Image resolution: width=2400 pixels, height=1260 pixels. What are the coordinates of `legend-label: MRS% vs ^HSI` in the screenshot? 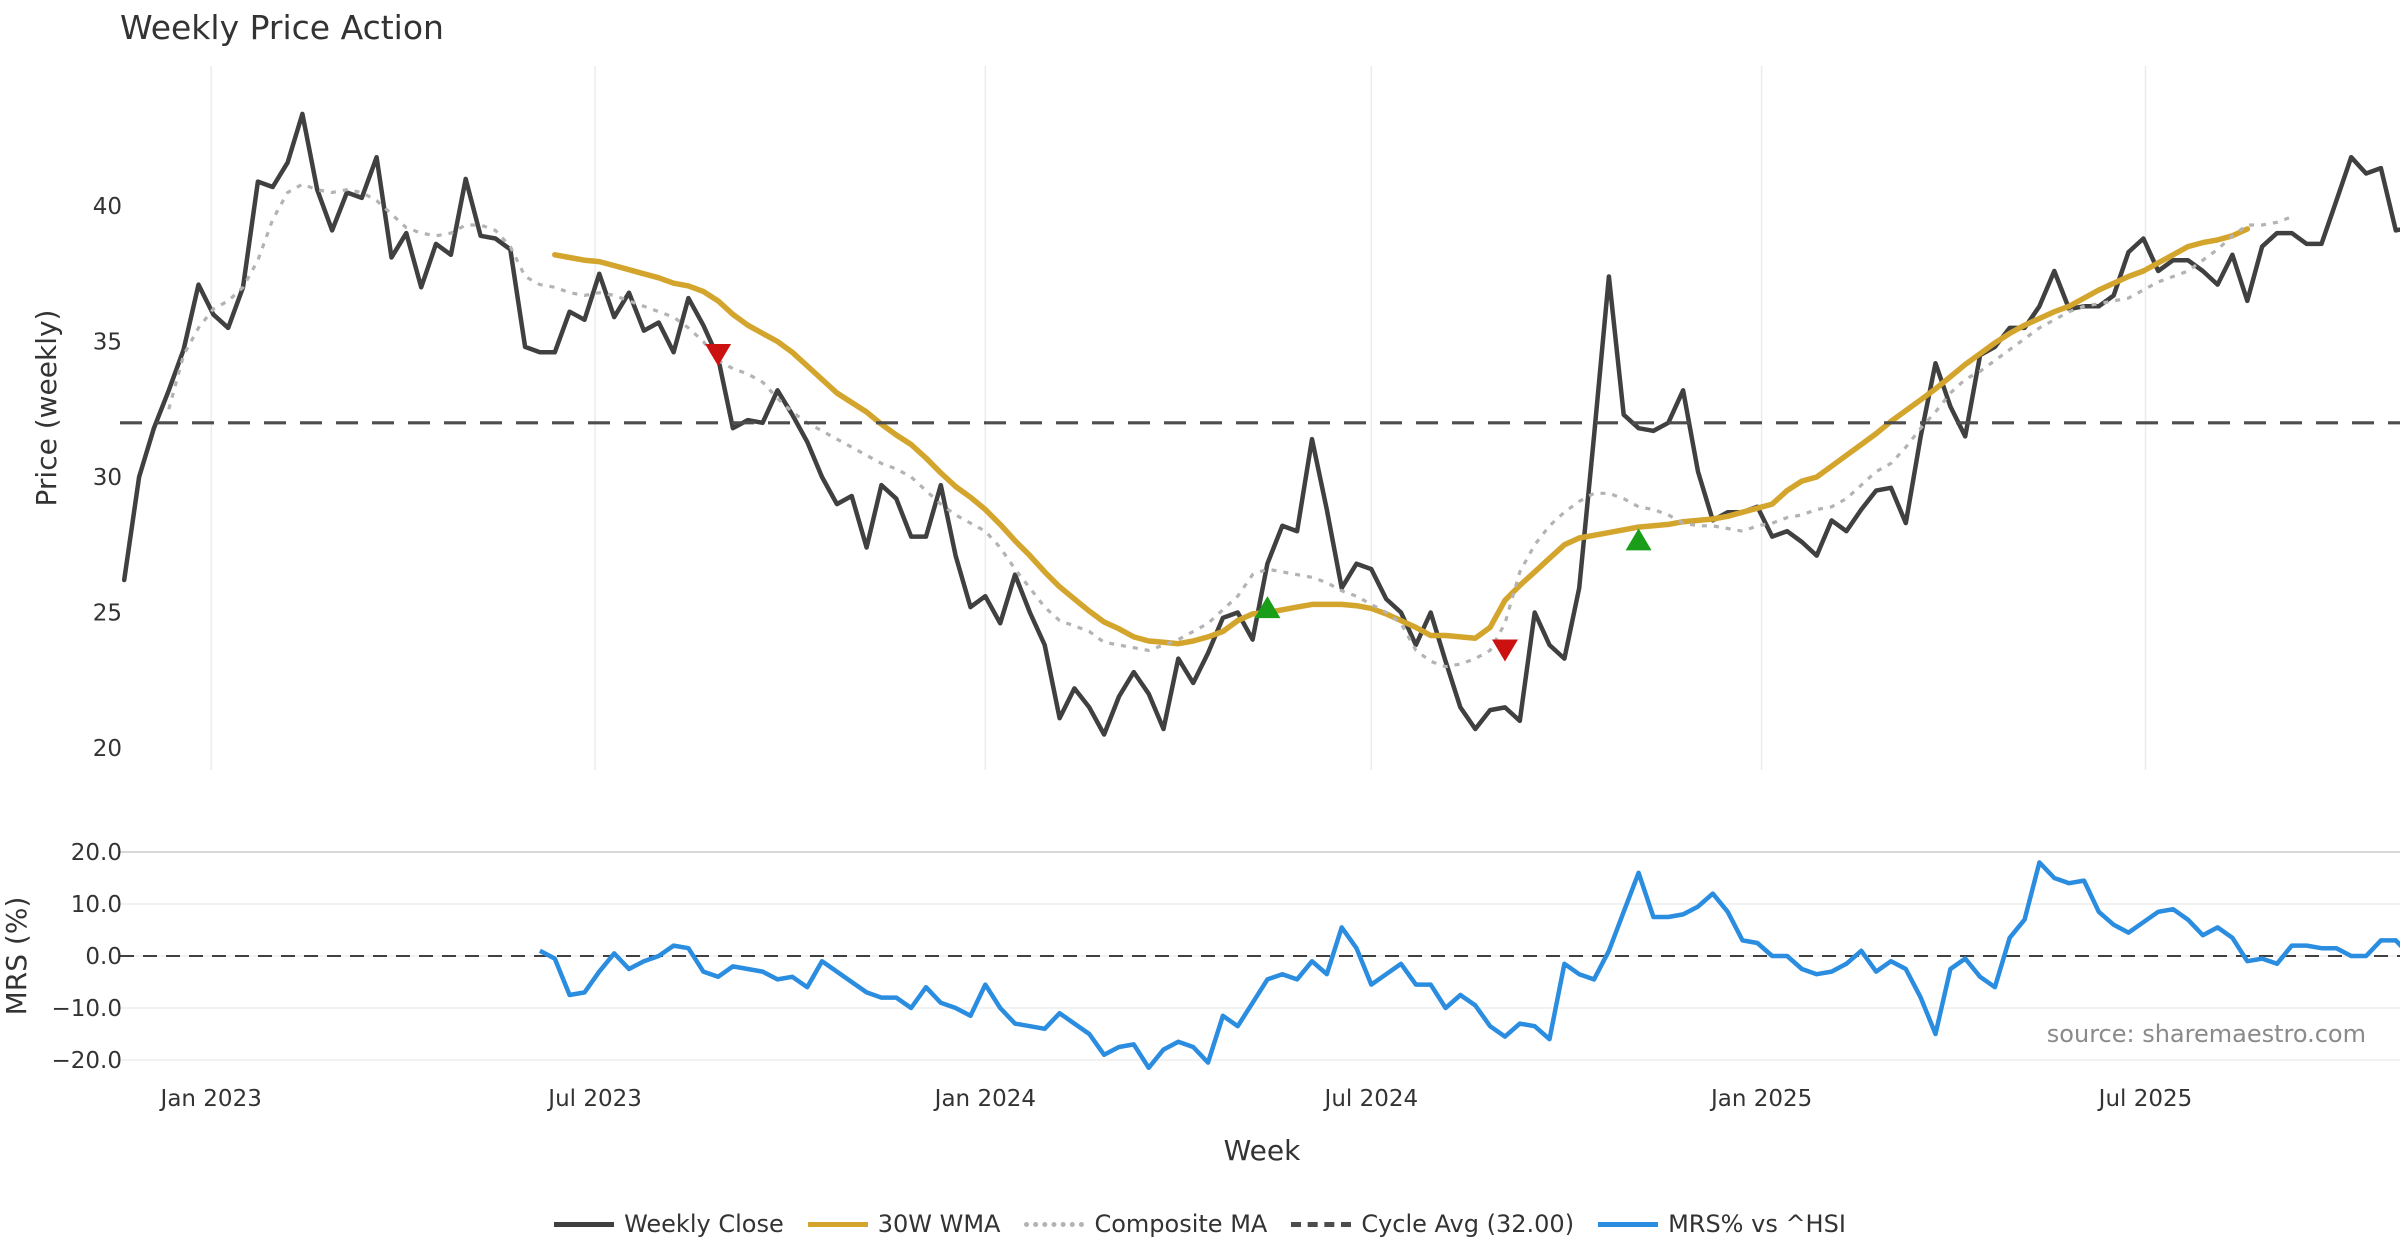 It's located at (1757, 1224).